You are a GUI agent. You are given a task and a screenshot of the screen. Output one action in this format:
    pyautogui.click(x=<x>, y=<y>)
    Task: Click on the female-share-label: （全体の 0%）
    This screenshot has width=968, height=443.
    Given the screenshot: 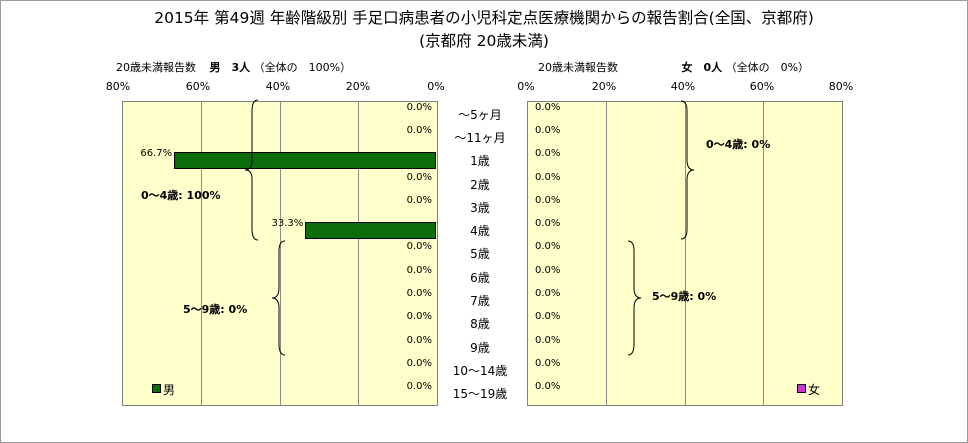 What is the action you would take?
    pyautogui.click(x=767, y=67)
    